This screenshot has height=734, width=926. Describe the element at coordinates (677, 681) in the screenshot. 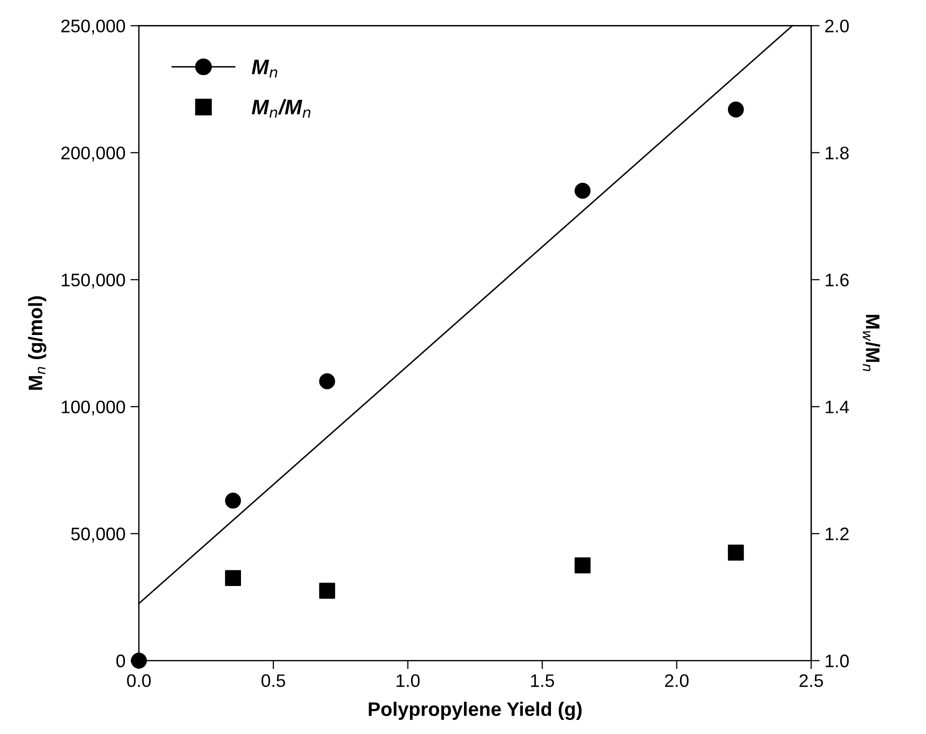

I see `x-tick-label: 2.0` at that location.